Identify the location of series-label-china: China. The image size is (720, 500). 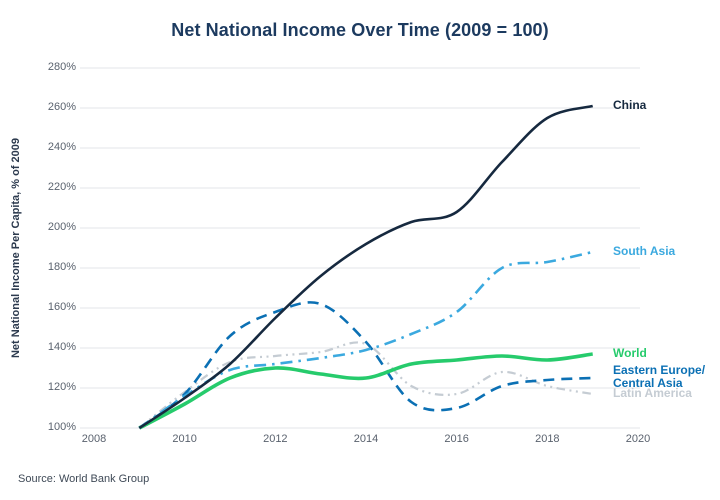
(630, 105).